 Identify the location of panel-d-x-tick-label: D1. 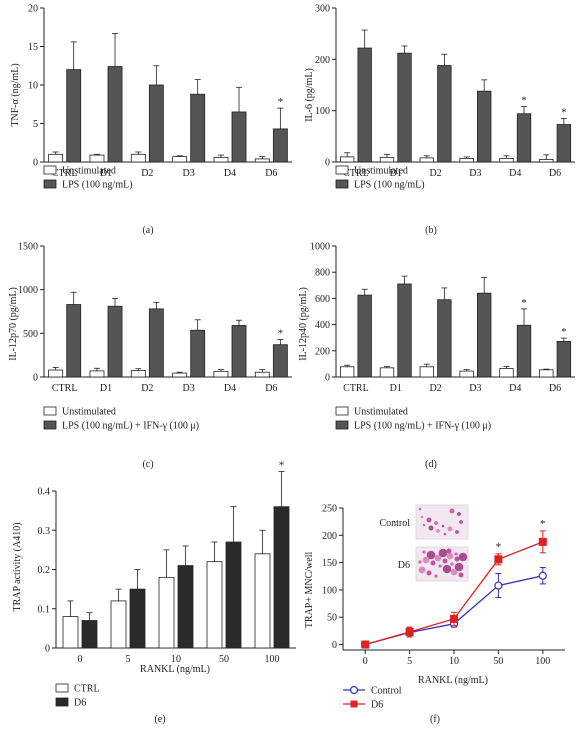
(396, 388).